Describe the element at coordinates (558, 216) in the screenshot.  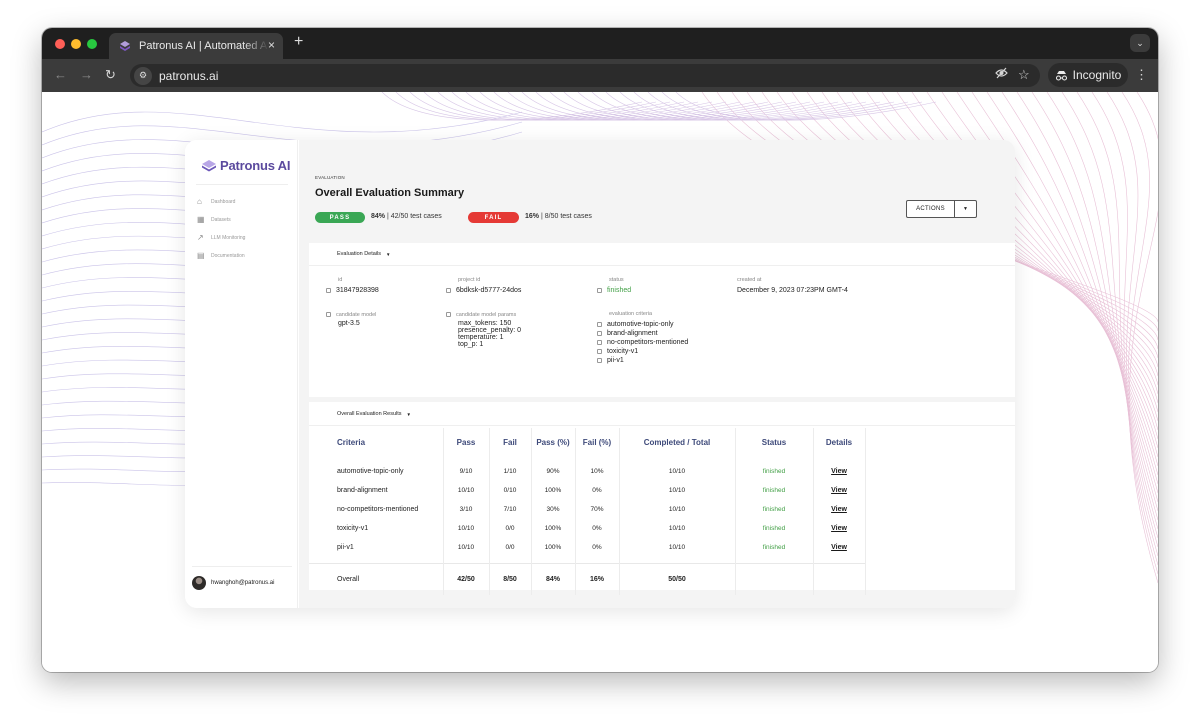
I see `fail-summary: 16% | 8/50 test cases` at that location.